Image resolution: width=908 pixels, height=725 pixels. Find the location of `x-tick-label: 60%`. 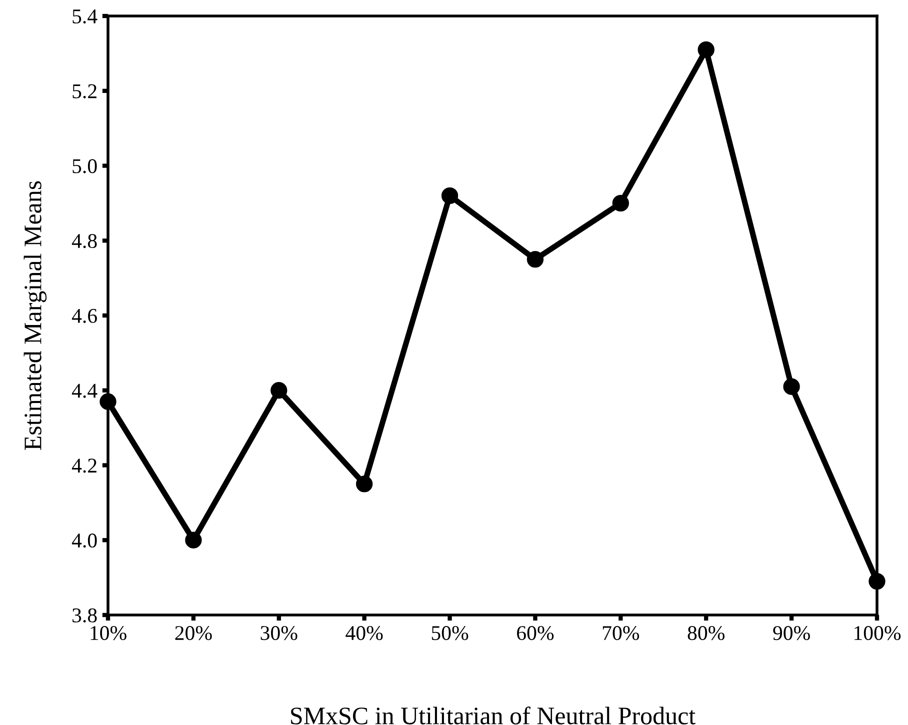

x-tick-label: 60% is located at coordinates (535, 633).